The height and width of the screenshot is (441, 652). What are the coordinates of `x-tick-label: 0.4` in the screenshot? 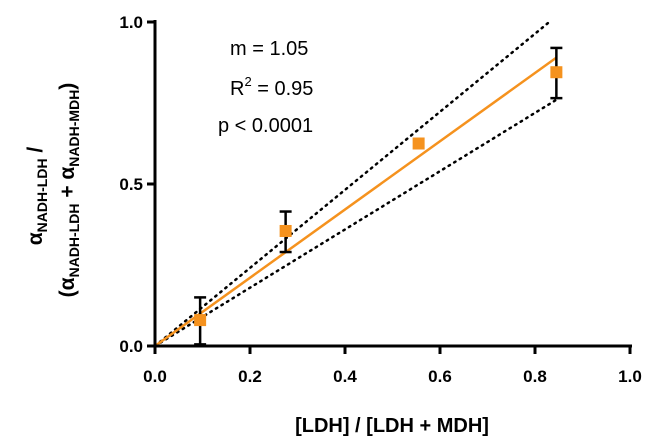 It's located at (345, 376).